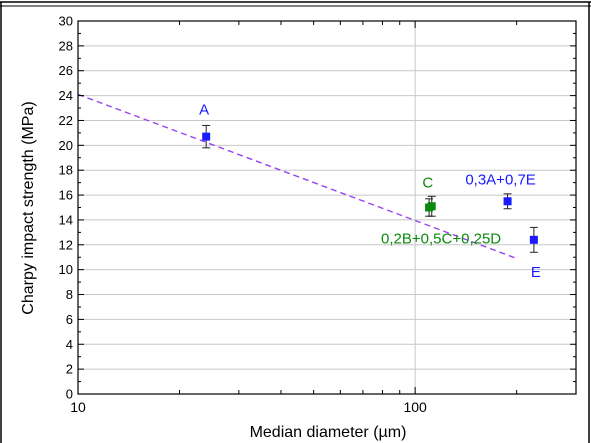  Describe the element at coordinates (328, 432) in the screenshot. I see `x-axis-title: Median diameter (µm)` at that location.